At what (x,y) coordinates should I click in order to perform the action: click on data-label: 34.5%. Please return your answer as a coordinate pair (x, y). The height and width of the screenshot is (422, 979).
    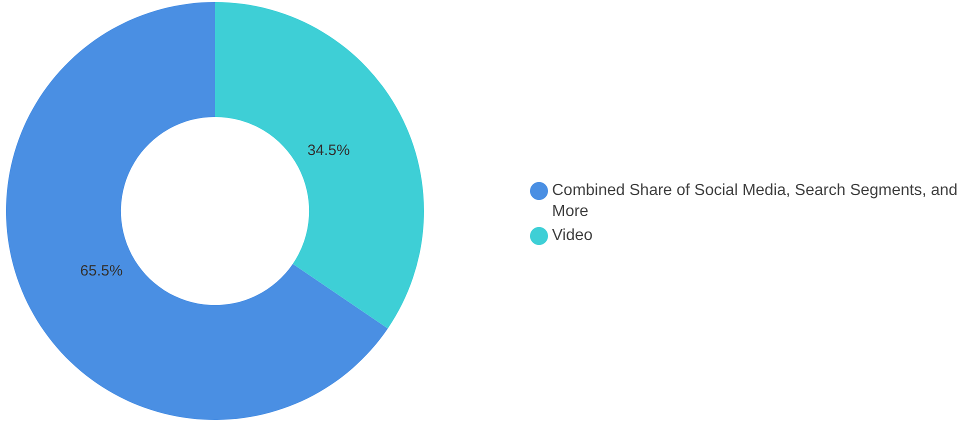
    Looking at the image, I should click on (328, 150).